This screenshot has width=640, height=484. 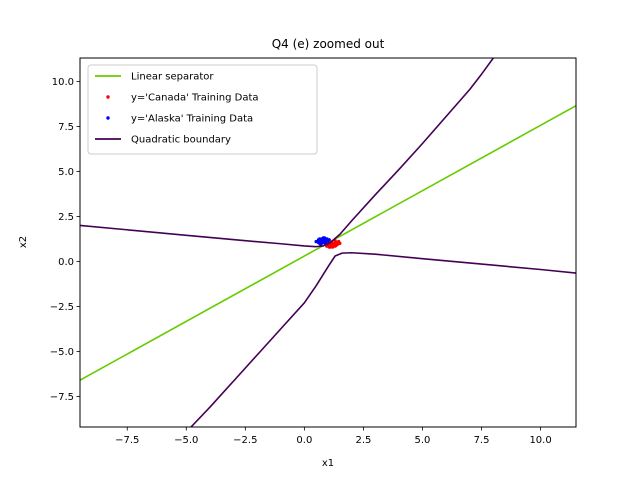 What do you see at coordinates (328, 463) in the screenshot?
I see `x-axis-label: x1` at bounding box center [328, 463].